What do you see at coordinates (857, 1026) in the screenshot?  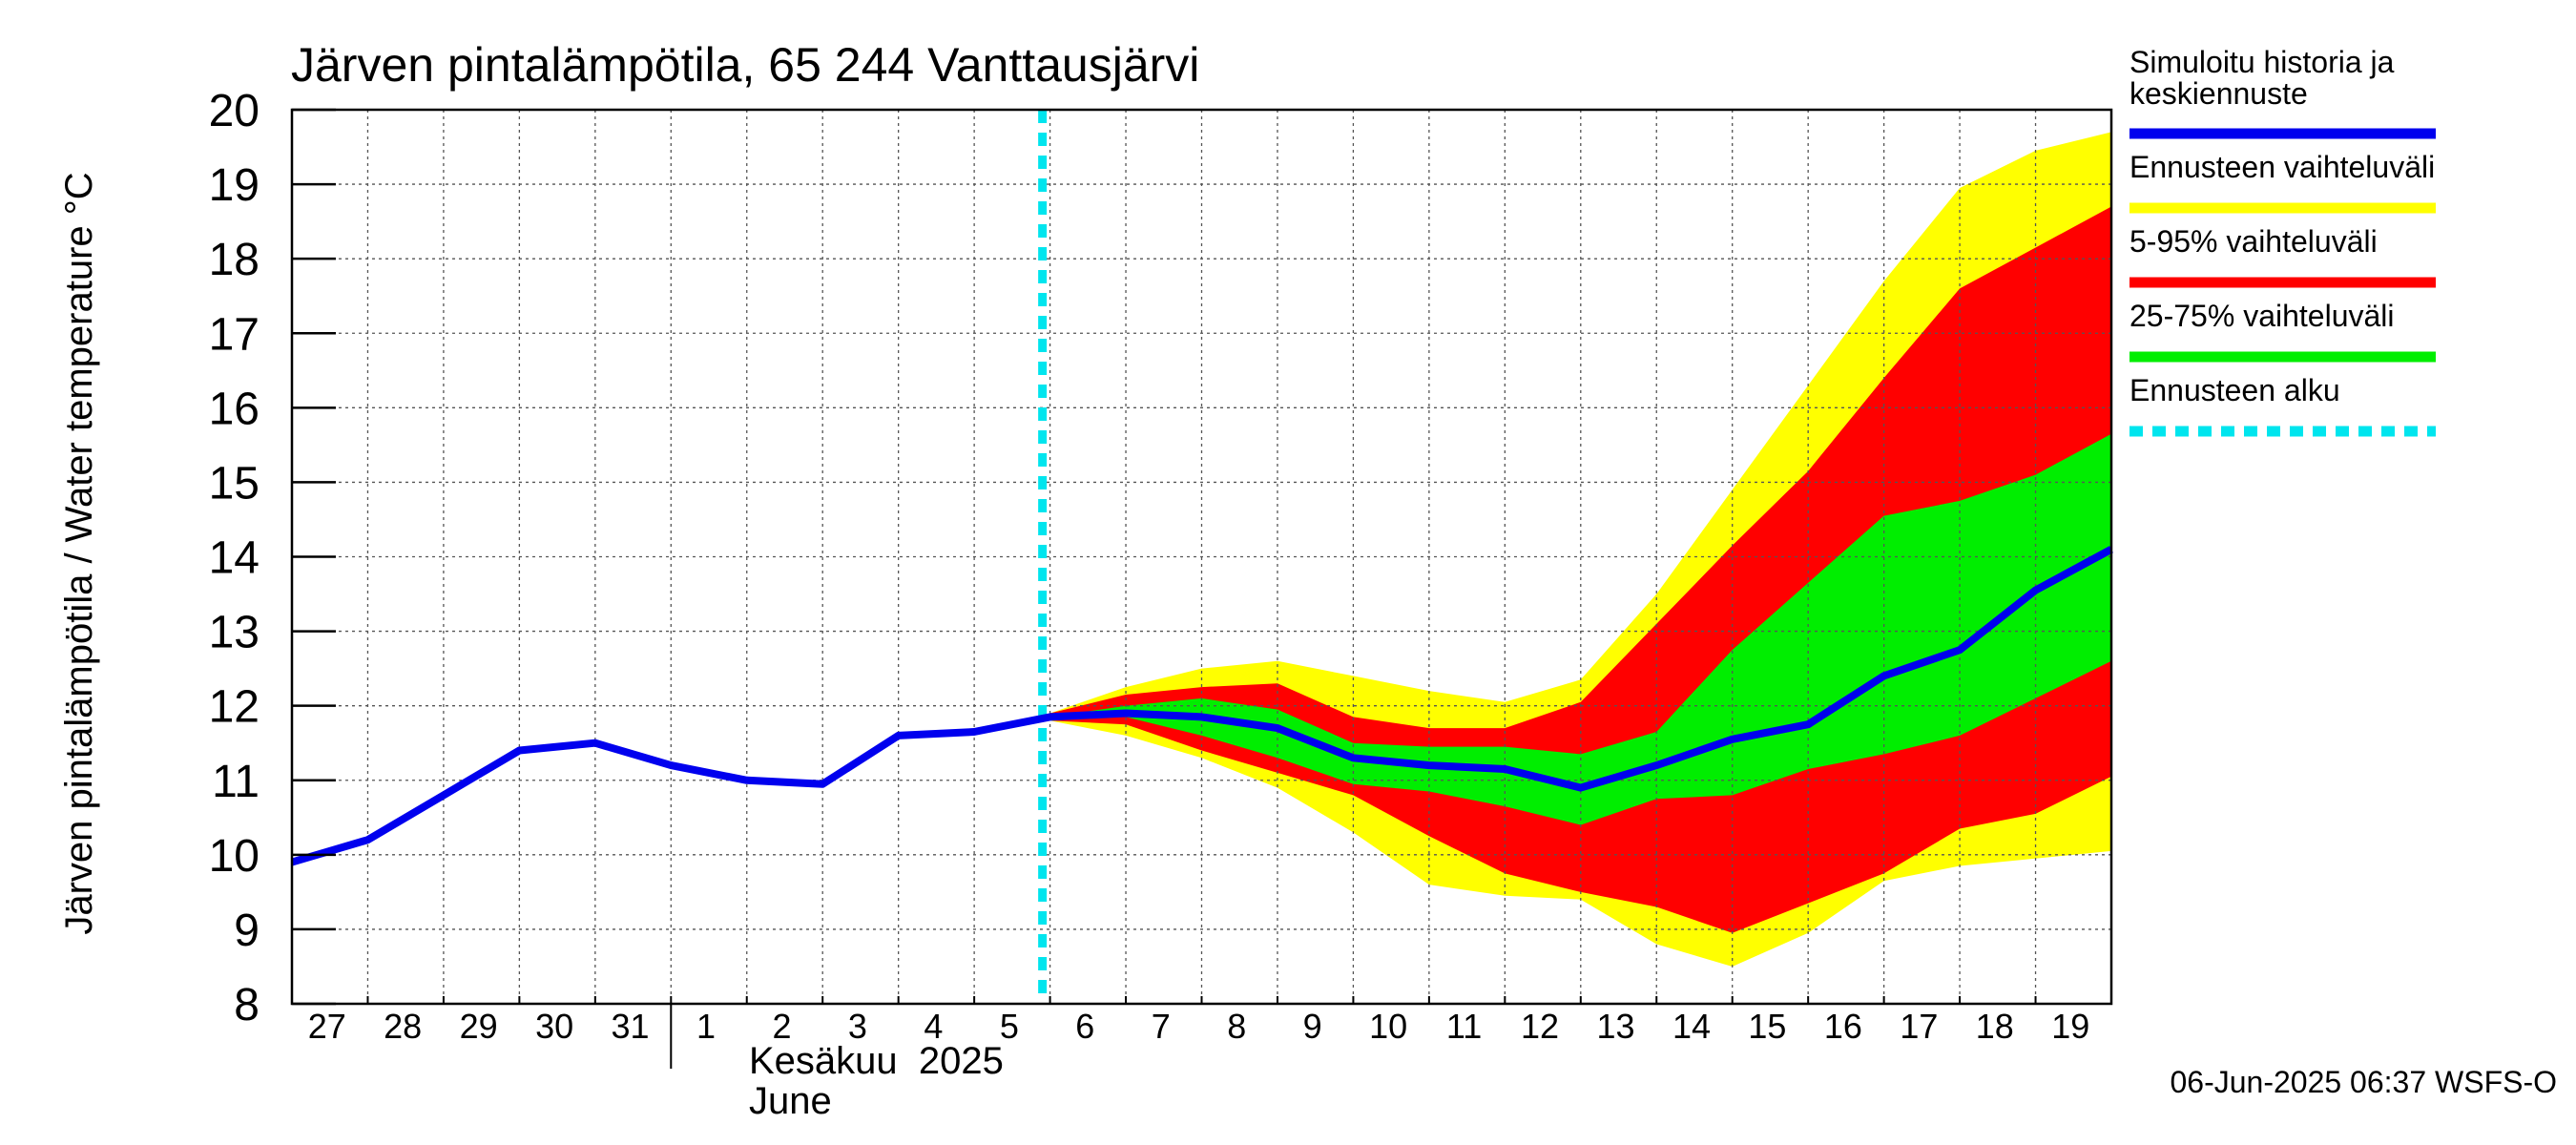 I see `x-tick-label: 3` at bounding box center [857, 1026].